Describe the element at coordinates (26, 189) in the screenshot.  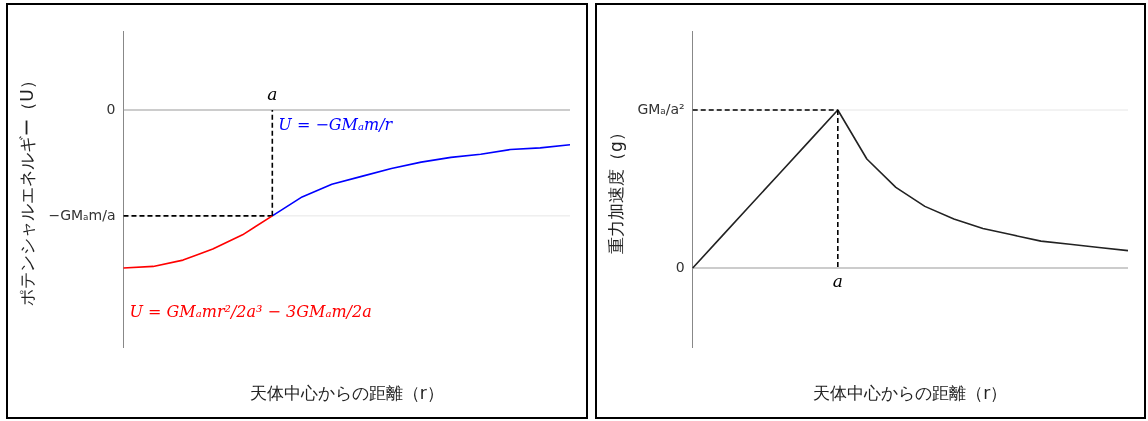
I see `y-axis-title: ポテンシャルエネルギー（U）` at that location.